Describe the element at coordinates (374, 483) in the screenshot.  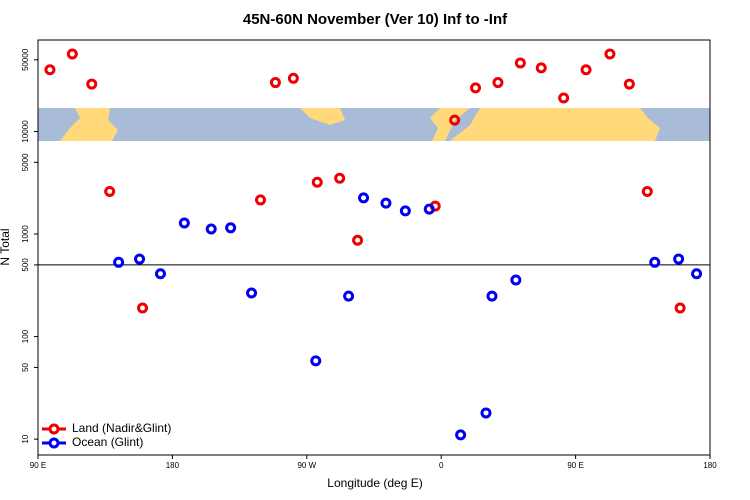
I see `x-axis-label: Longitude (deg E)` at that location.